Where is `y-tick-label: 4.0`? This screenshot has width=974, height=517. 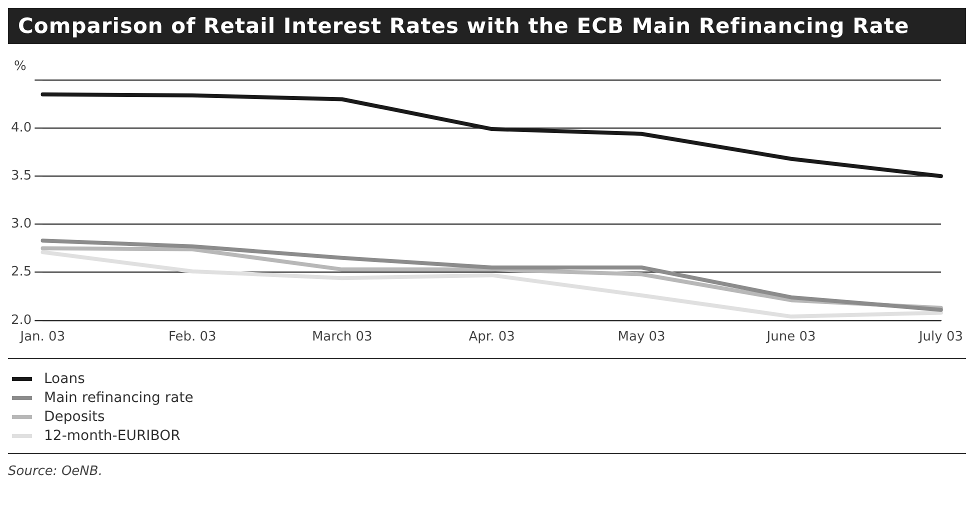
y-tick-label: 4.0 is located at coordinates (21, 128).